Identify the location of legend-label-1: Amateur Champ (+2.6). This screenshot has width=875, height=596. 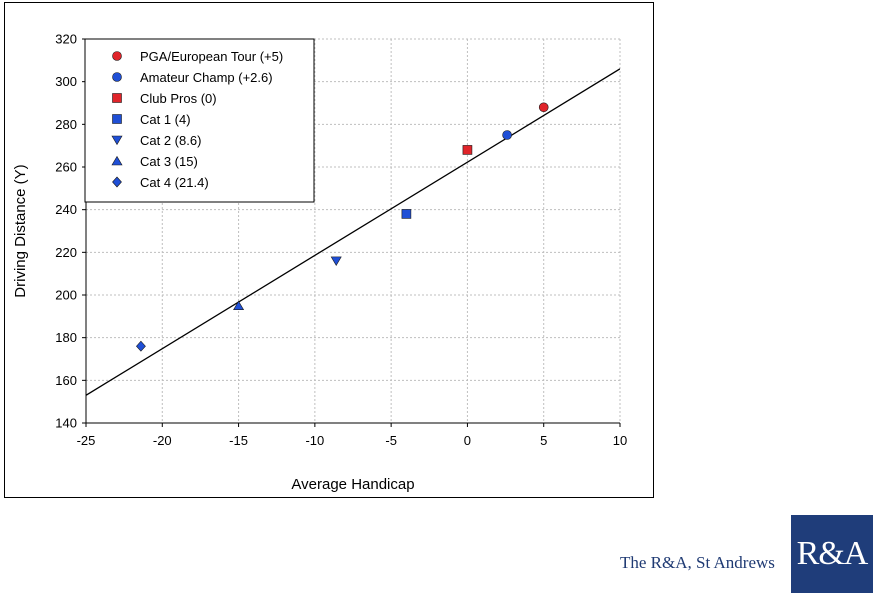
(206, 77).